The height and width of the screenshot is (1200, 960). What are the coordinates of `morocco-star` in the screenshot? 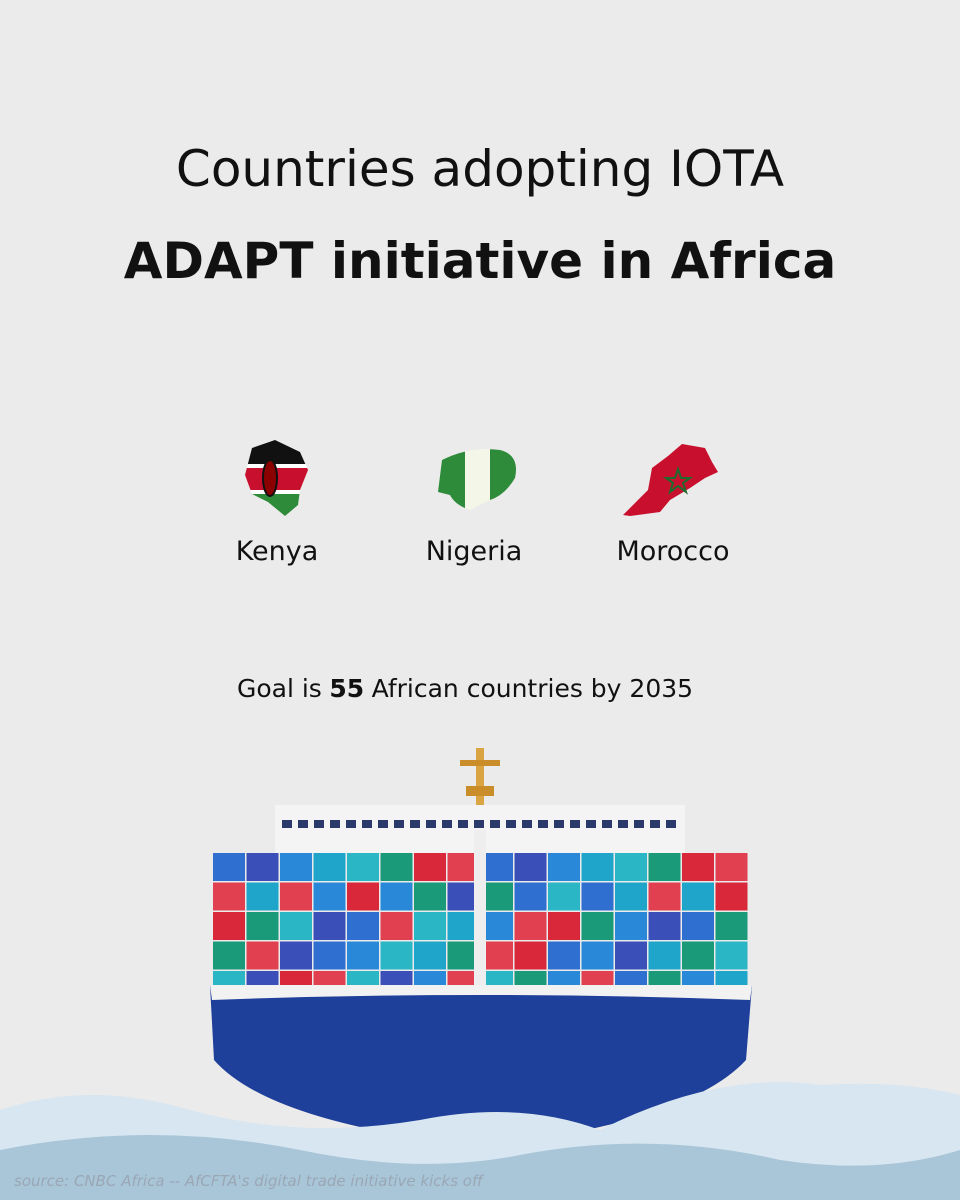 It's located at (678, 480).